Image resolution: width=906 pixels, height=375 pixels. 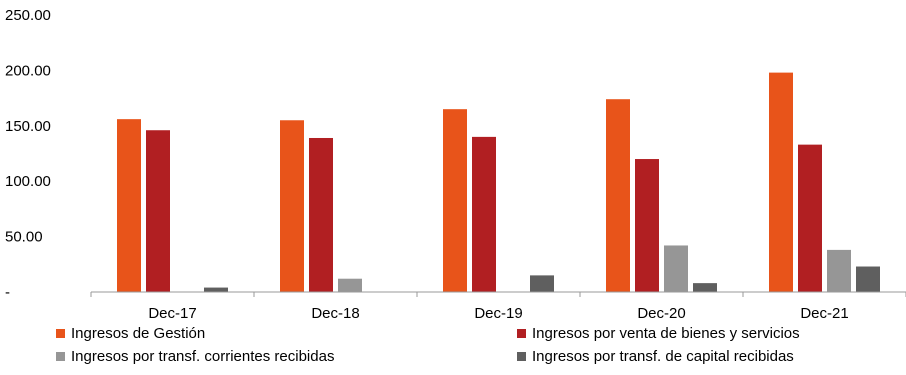 I want to click on legend-label: Ingresos por venta de bienes y servicios, so click(x=666, y=333).